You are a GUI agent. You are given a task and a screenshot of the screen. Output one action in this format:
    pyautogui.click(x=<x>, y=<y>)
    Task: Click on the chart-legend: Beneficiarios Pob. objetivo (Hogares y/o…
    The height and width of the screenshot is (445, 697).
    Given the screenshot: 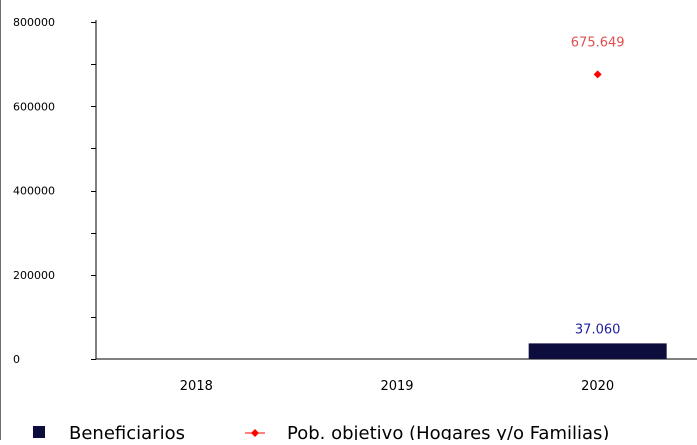 What is the action you would take?
    pyautogui.click(x=321, y=433)
    